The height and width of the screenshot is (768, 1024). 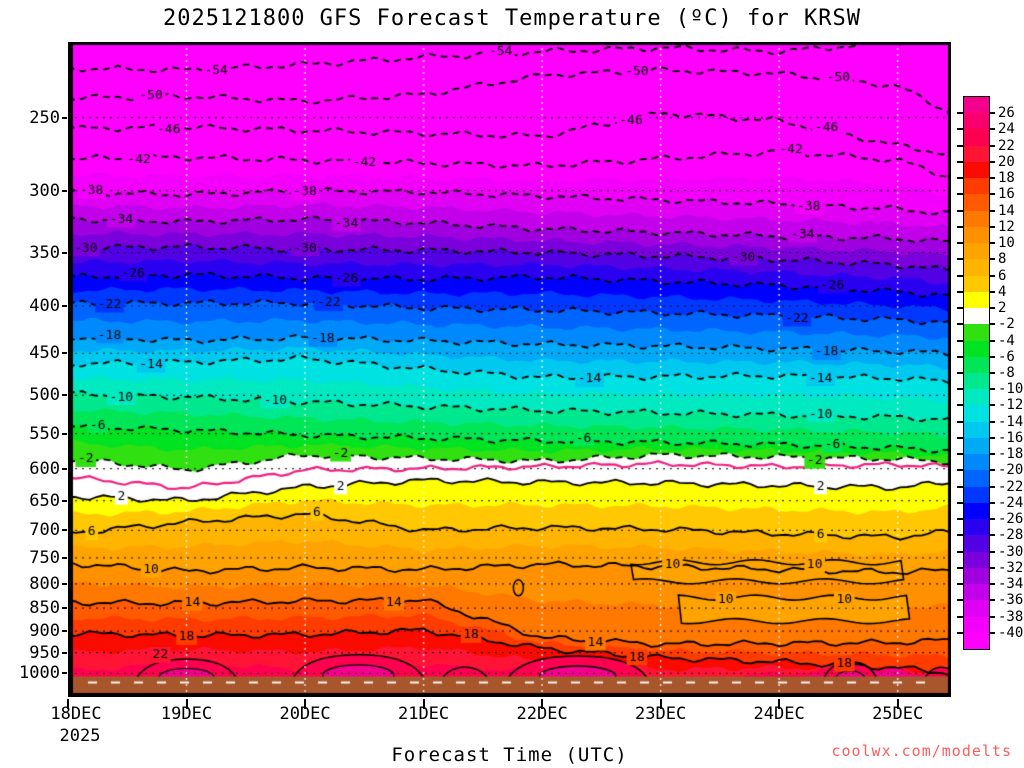 I want to click on colorbar-label: -28, so click(x=1011, y=535).